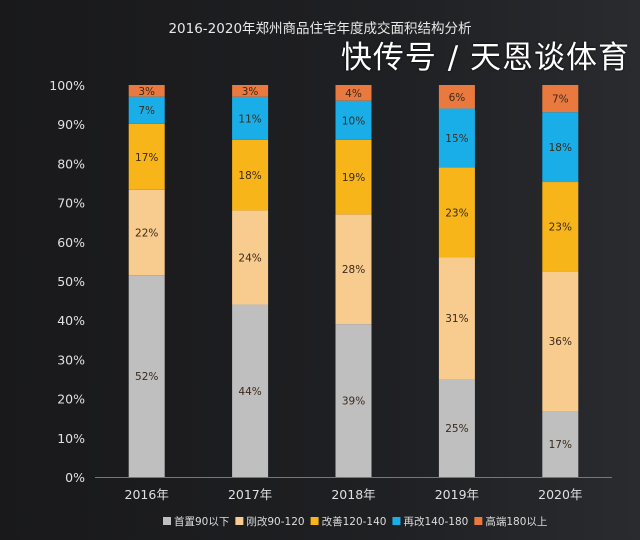 Image resolution: width=640 pixels, height=540 pixels. I want to click on data-label: 44%, so click(249, 392).